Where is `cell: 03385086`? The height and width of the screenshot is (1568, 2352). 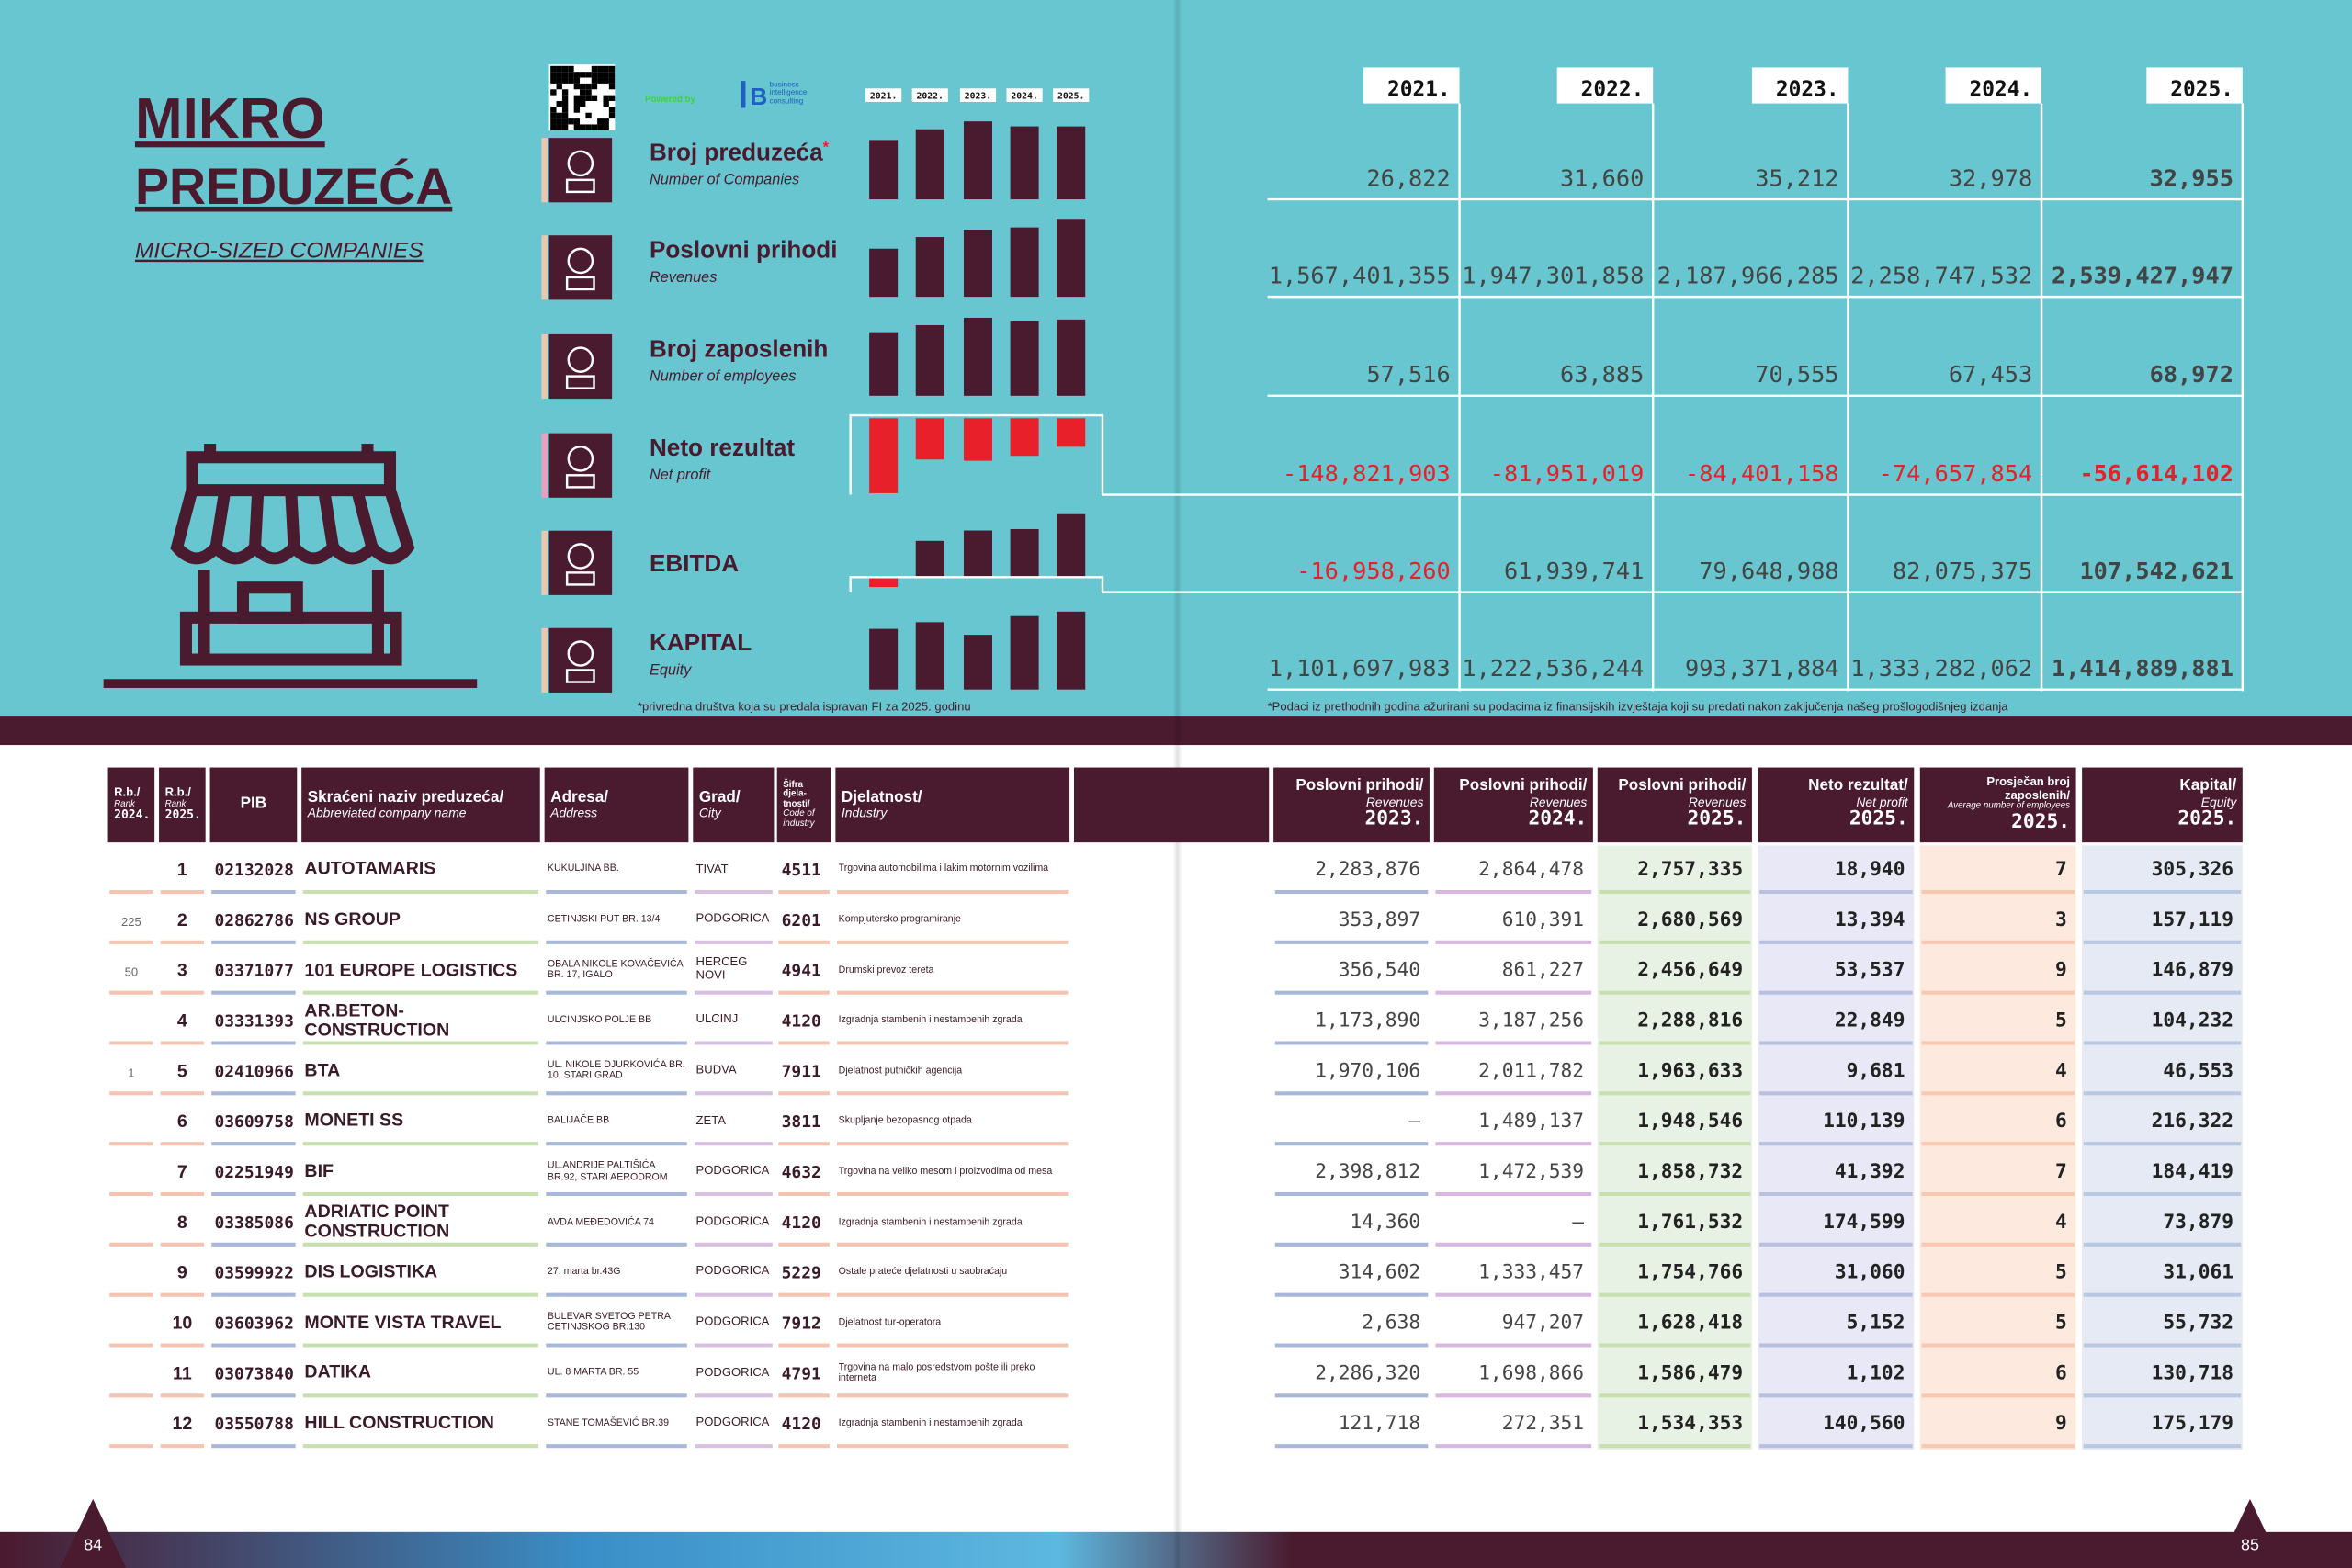
cell: 03385086 is located at coordinates (253, 1223).